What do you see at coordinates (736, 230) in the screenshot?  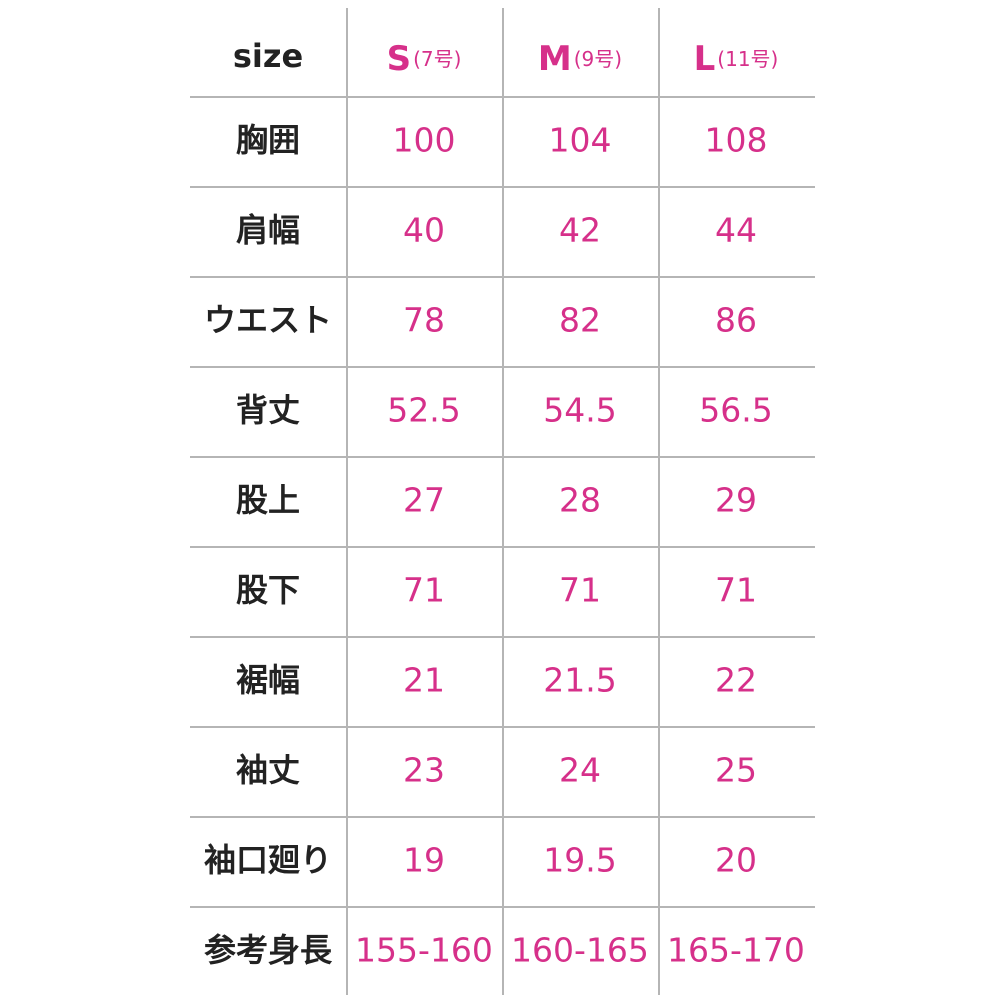 I see `cell-value: 44` at bounding box center [736, 230].